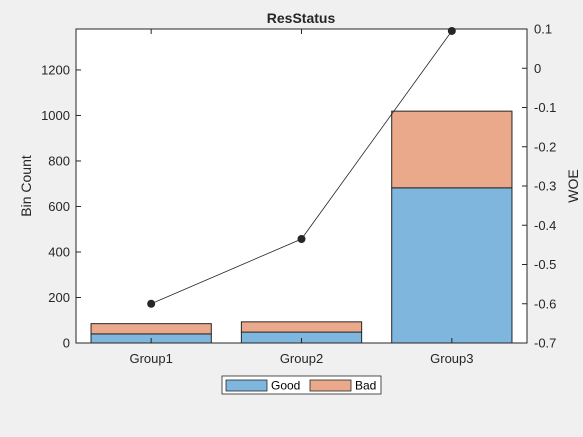 The image size is (583, 437). What do you see at coordinates (246, 385) in the screenshot?
I see `legend-swatch-good` at bounding box center [246, 385].